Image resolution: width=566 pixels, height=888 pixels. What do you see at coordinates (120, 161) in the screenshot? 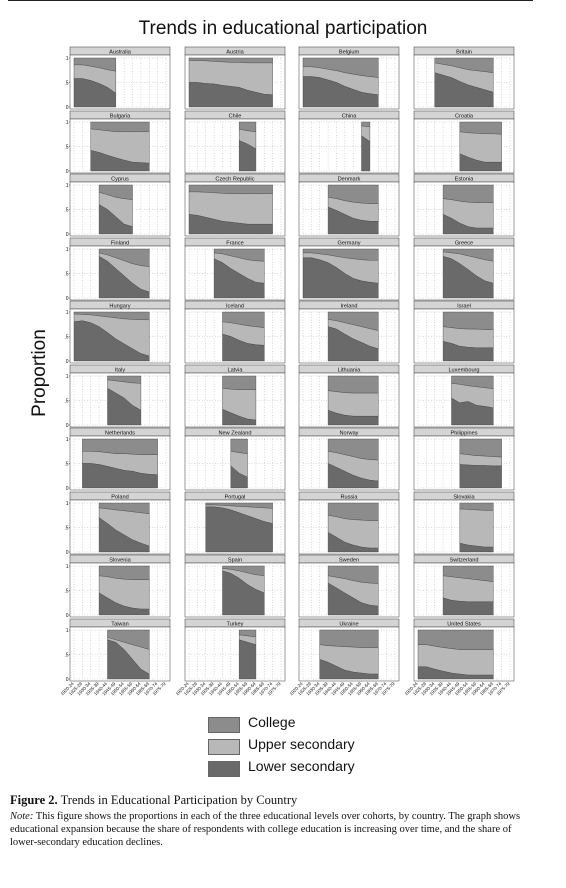
I see `area-lower-secondary-bulgaria` at bounding box center [120, 161].